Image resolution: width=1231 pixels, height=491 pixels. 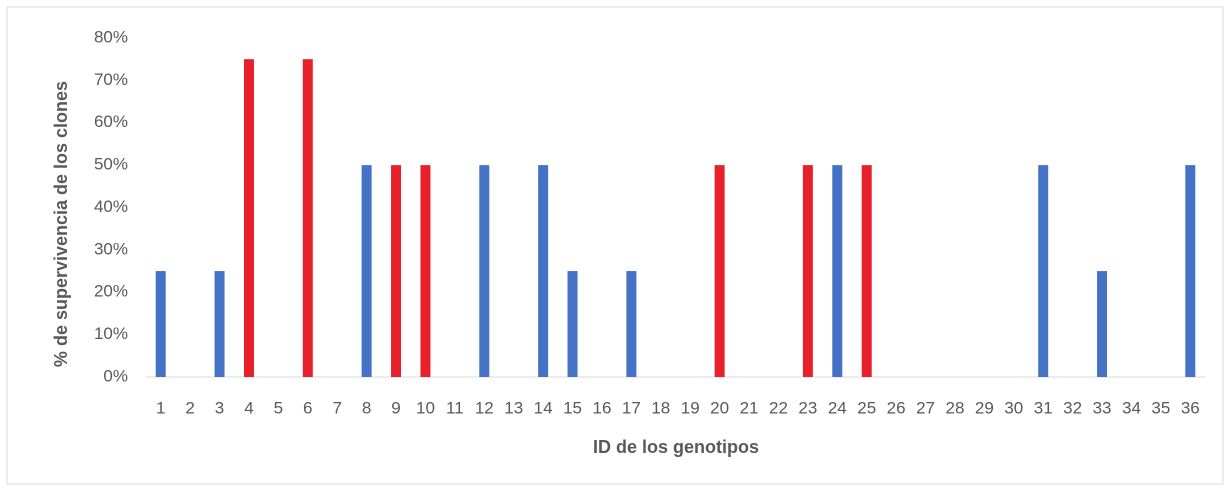 I want to click on x-tick-label: 34, so click(x=1131, y=407).